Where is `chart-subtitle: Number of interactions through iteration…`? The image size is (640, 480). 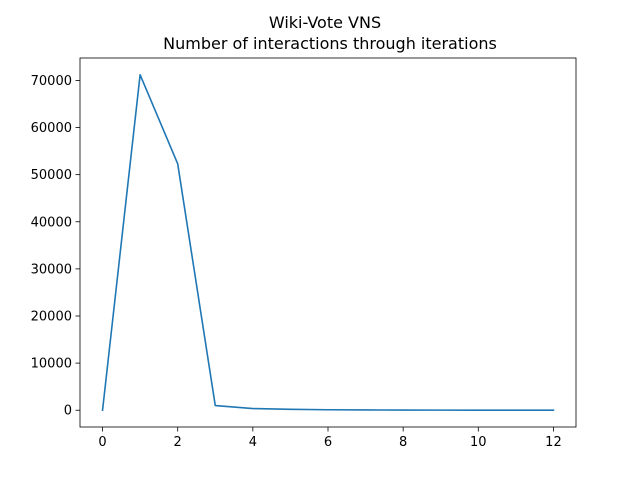 chart-subtitle: Number of interactions through iteration… is located at coordinates (330, 43).